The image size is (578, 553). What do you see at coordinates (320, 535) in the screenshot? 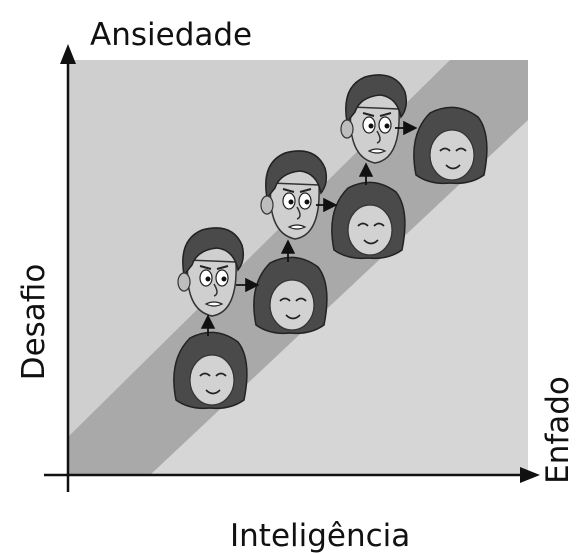
I see `bottom-label: Inteligência` at bounding box center [320, 535].